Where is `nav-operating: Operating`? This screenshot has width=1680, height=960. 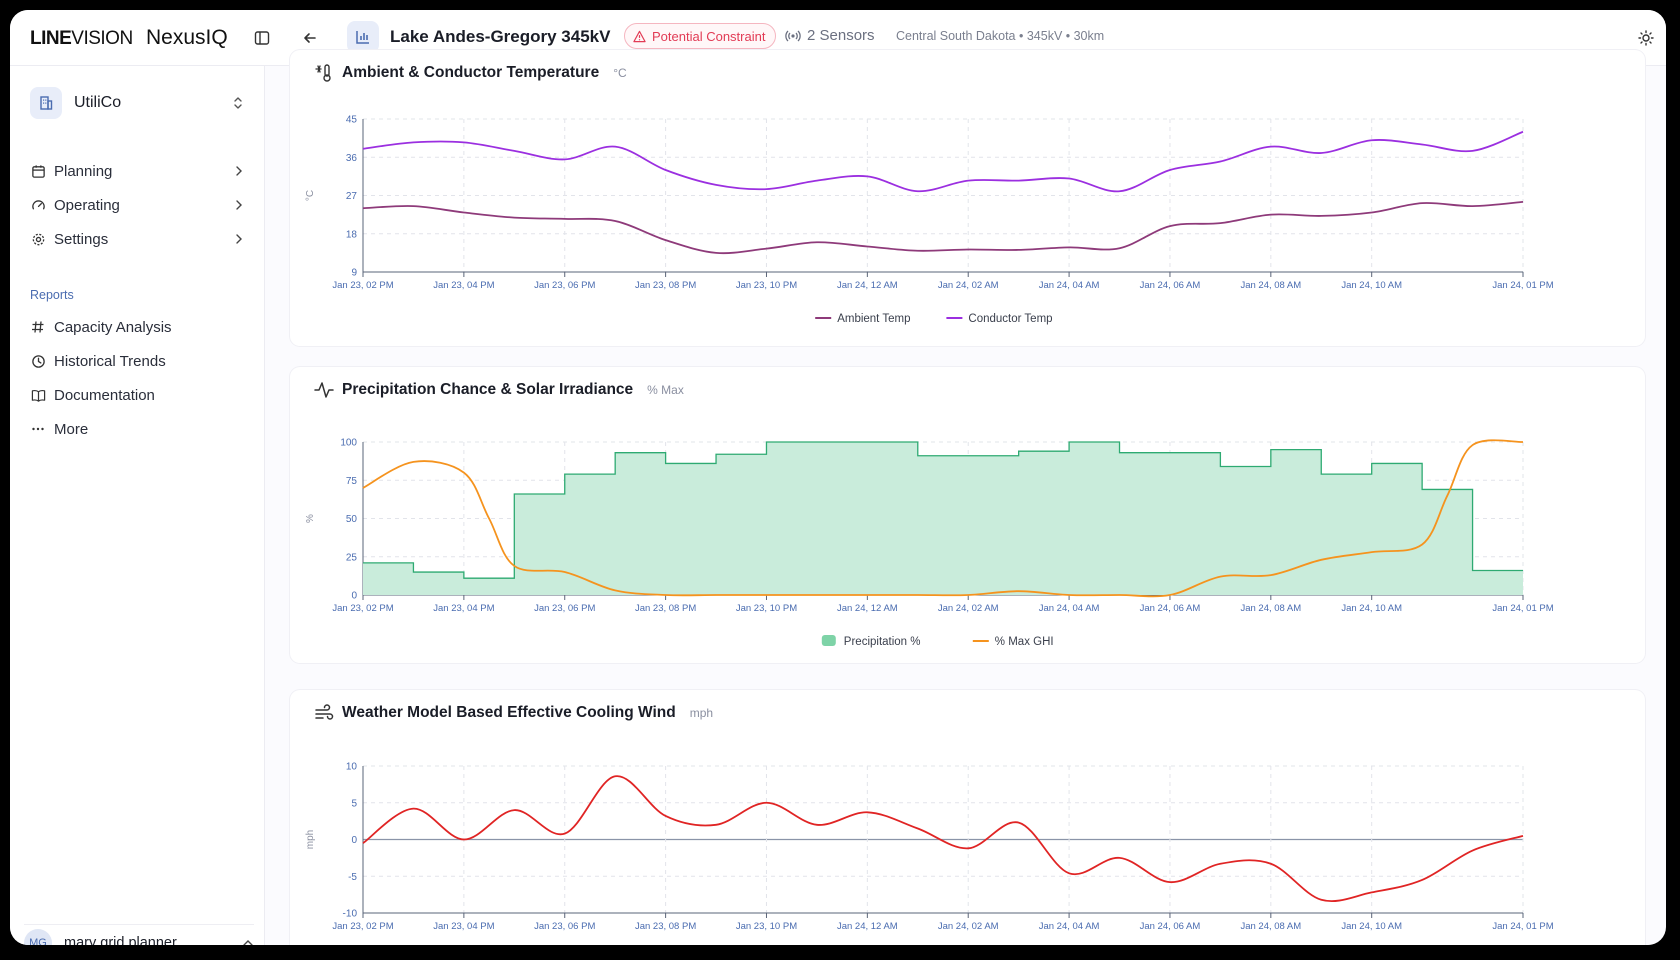
nav-operating: Operating is located at coordinates (137, 205).